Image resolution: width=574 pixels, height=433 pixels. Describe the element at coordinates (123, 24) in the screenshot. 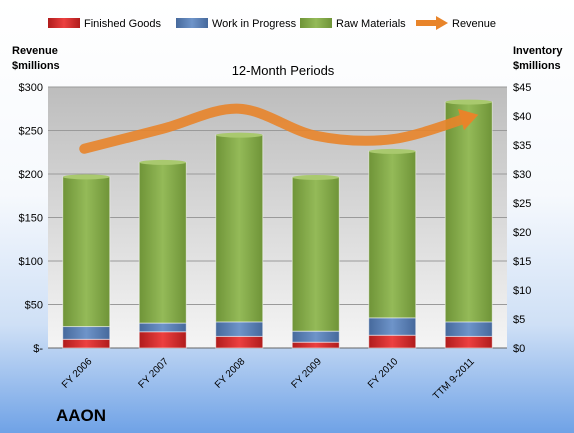

I see `legend-label: Finished Goods` at that location.